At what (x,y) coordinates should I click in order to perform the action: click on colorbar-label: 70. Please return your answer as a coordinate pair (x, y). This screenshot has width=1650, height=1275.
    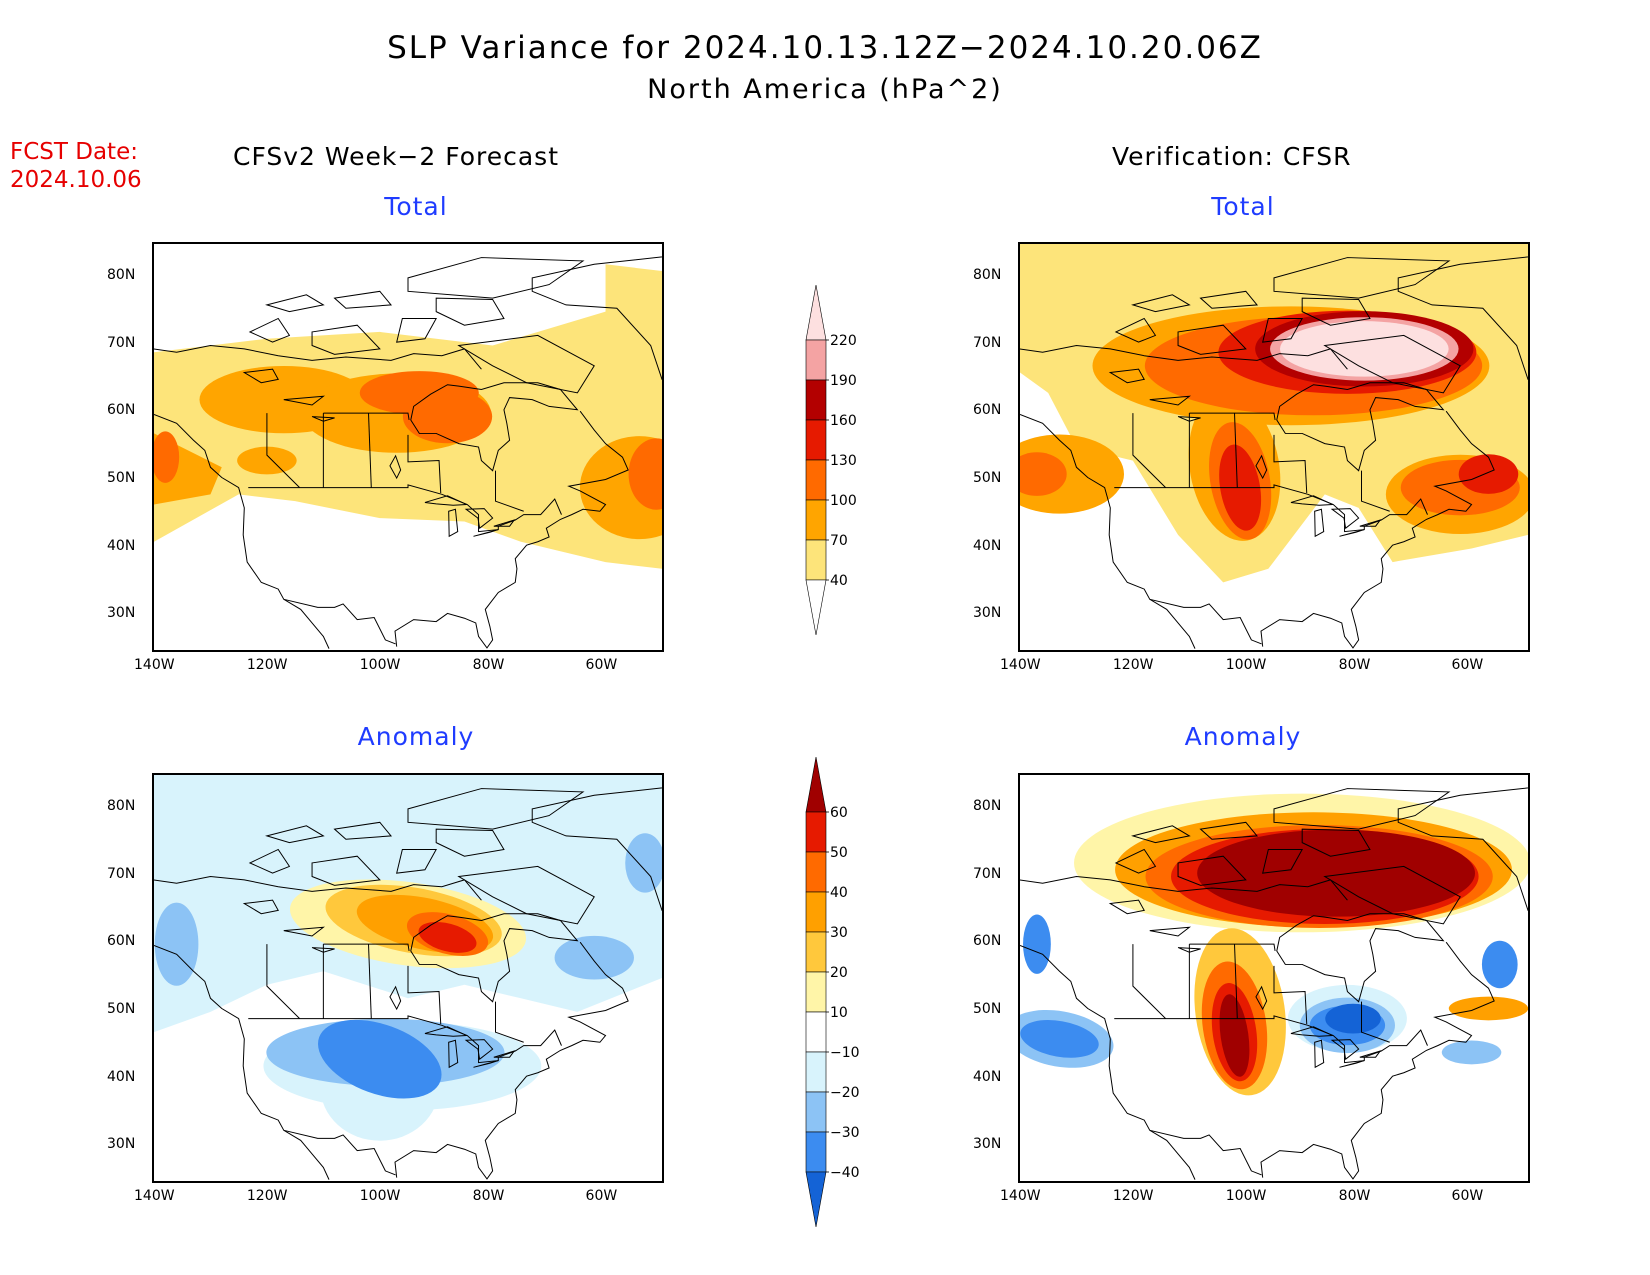
    Looking at the image, I should click on (839, 541).